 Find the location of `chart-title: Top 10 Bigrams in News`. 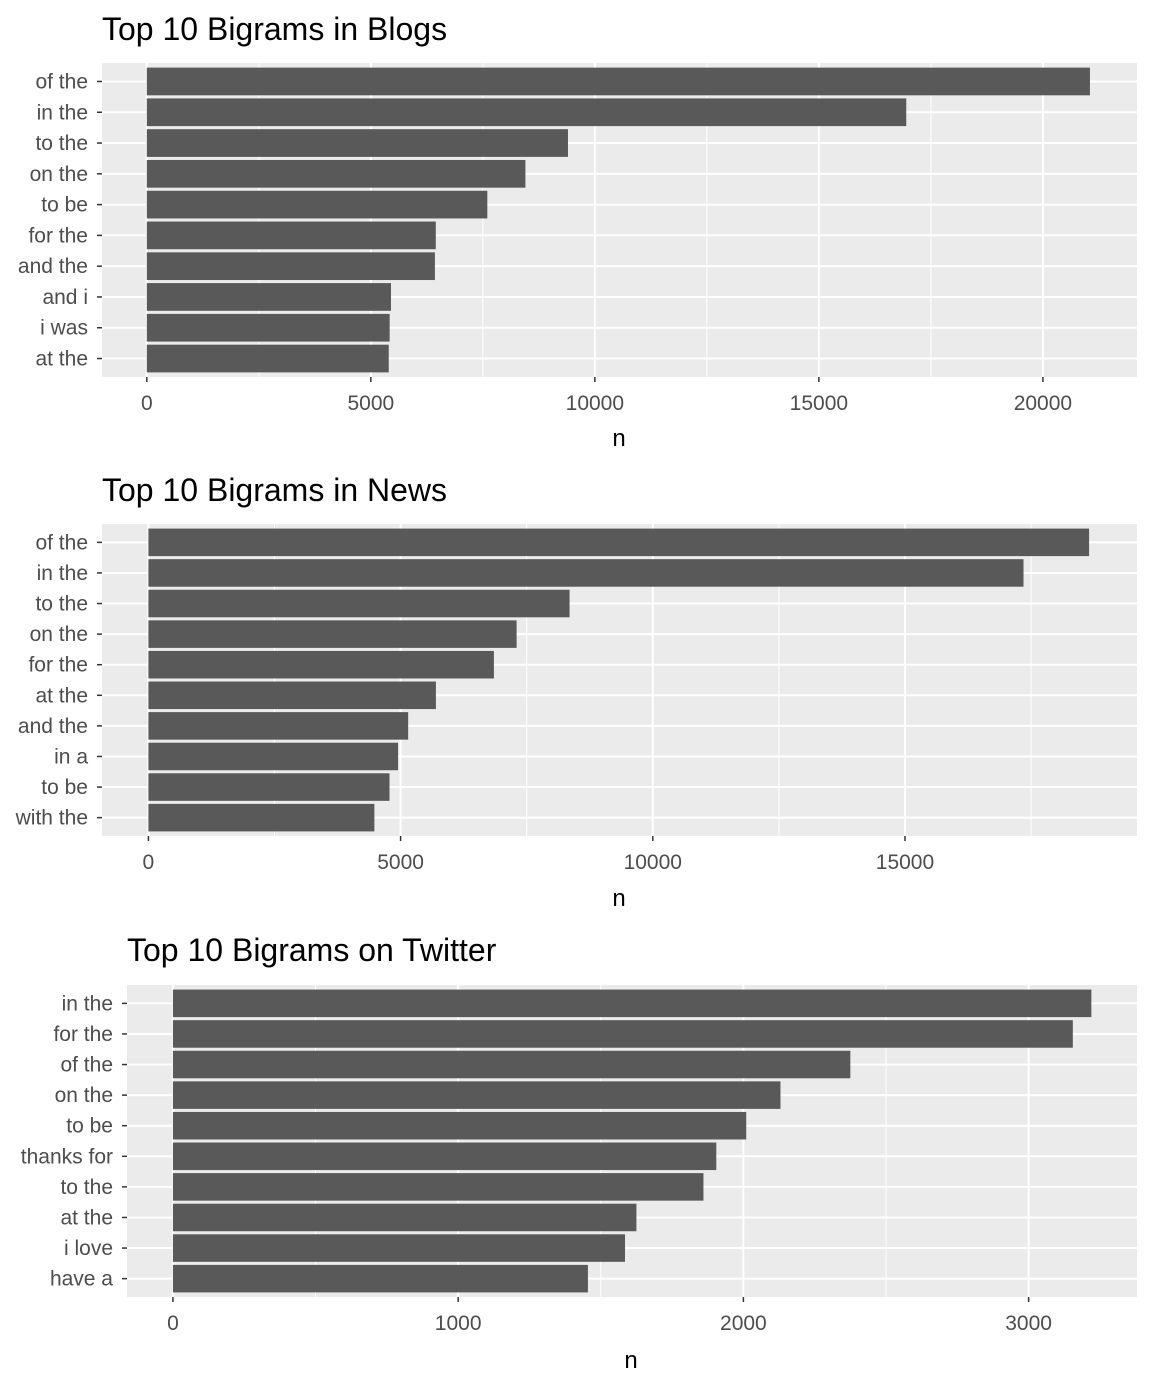

chart-title: Top 10 Bigrams in News is located at coordinates (274, 490).